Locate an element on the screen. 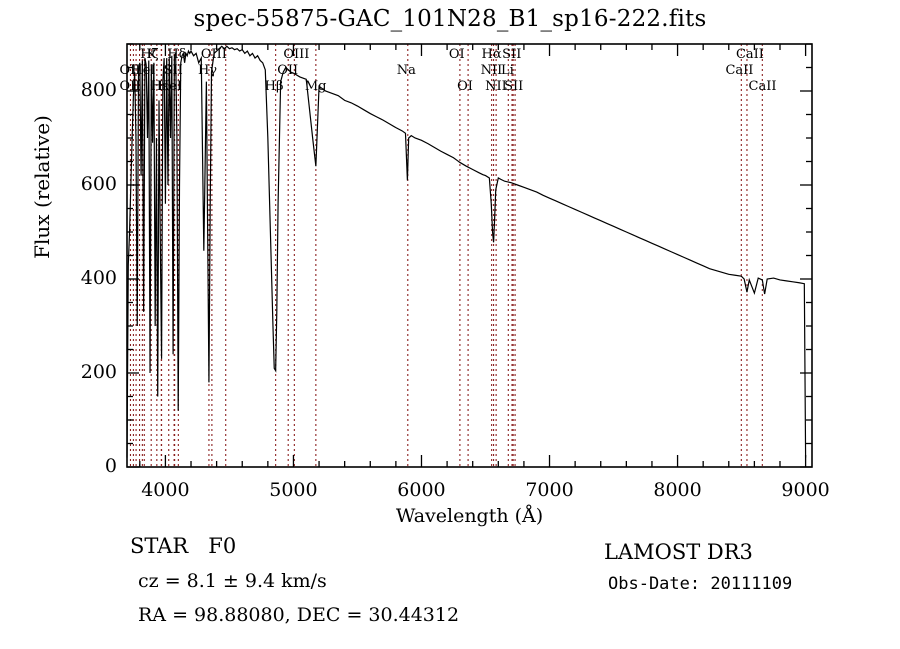 This screenshot has height=649, width=900. spectral-line-label: Hε is located at coordinates (159, 86).